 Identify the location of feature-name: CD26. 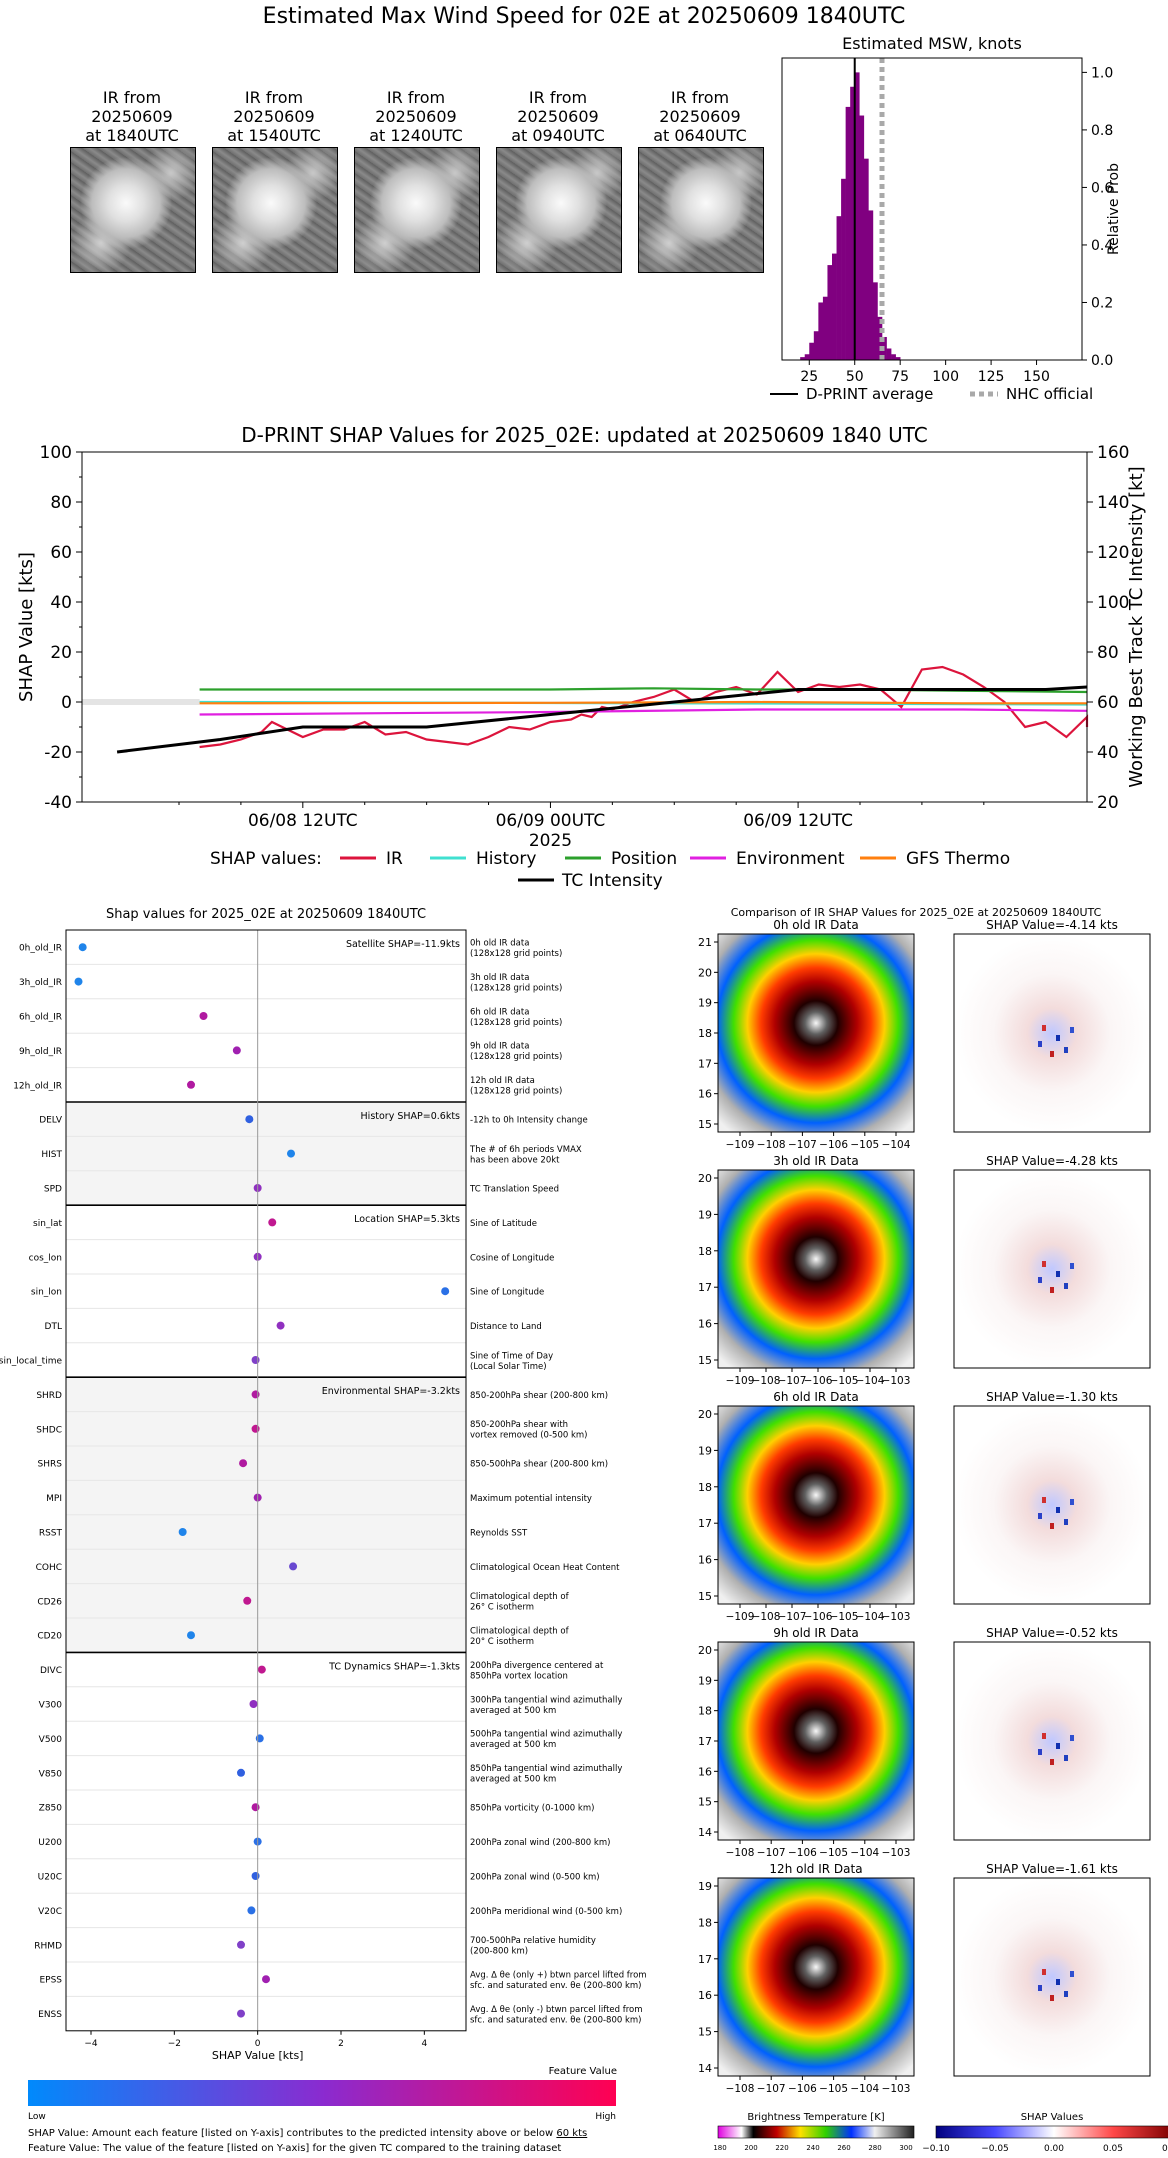
(49, 1602).